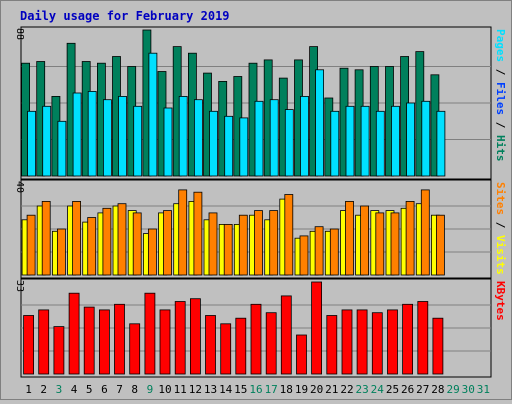 Image resolution: width=512 pixels, height=404 pixels. I want to click on day-label-17: 17, so click(271, 389).